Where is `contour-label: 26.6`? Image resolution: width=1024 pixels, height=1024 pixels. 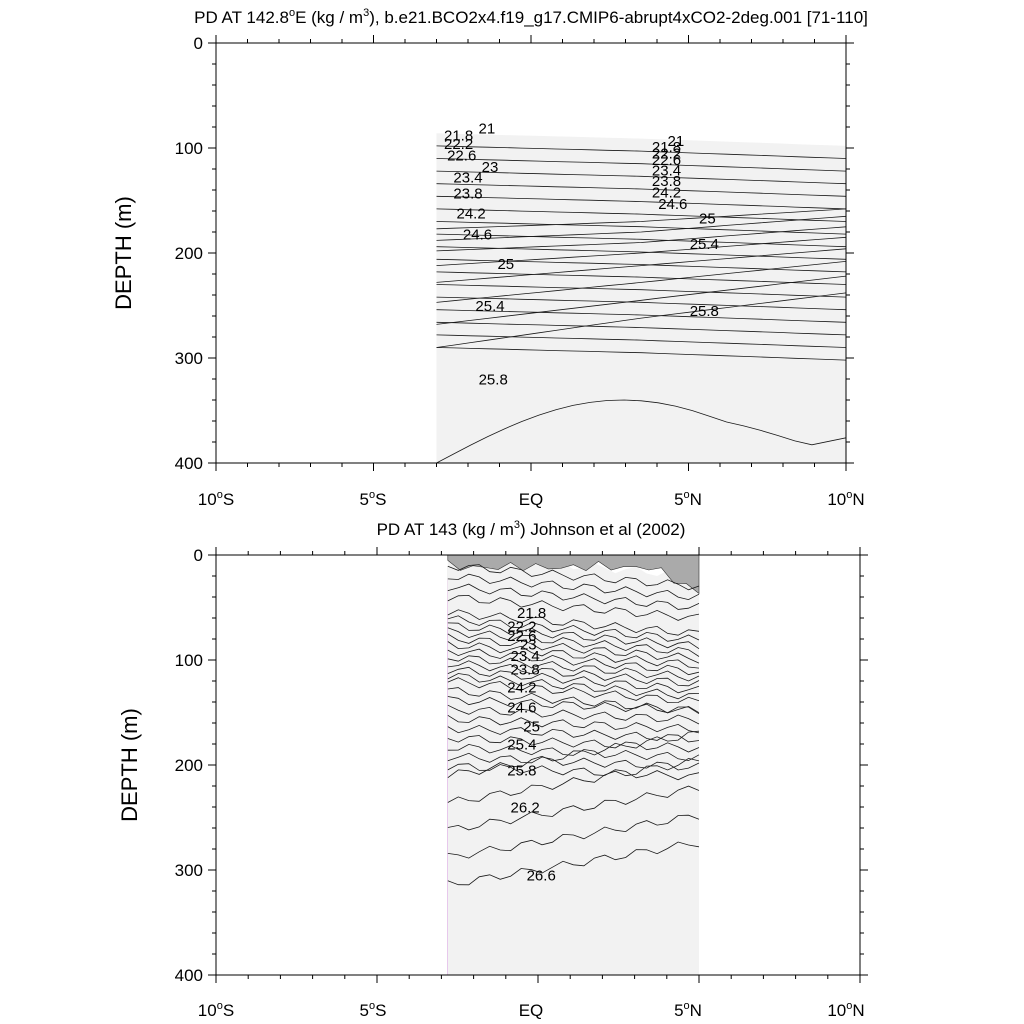
contour-label: 26.6 is located at coordinates (541, 876).